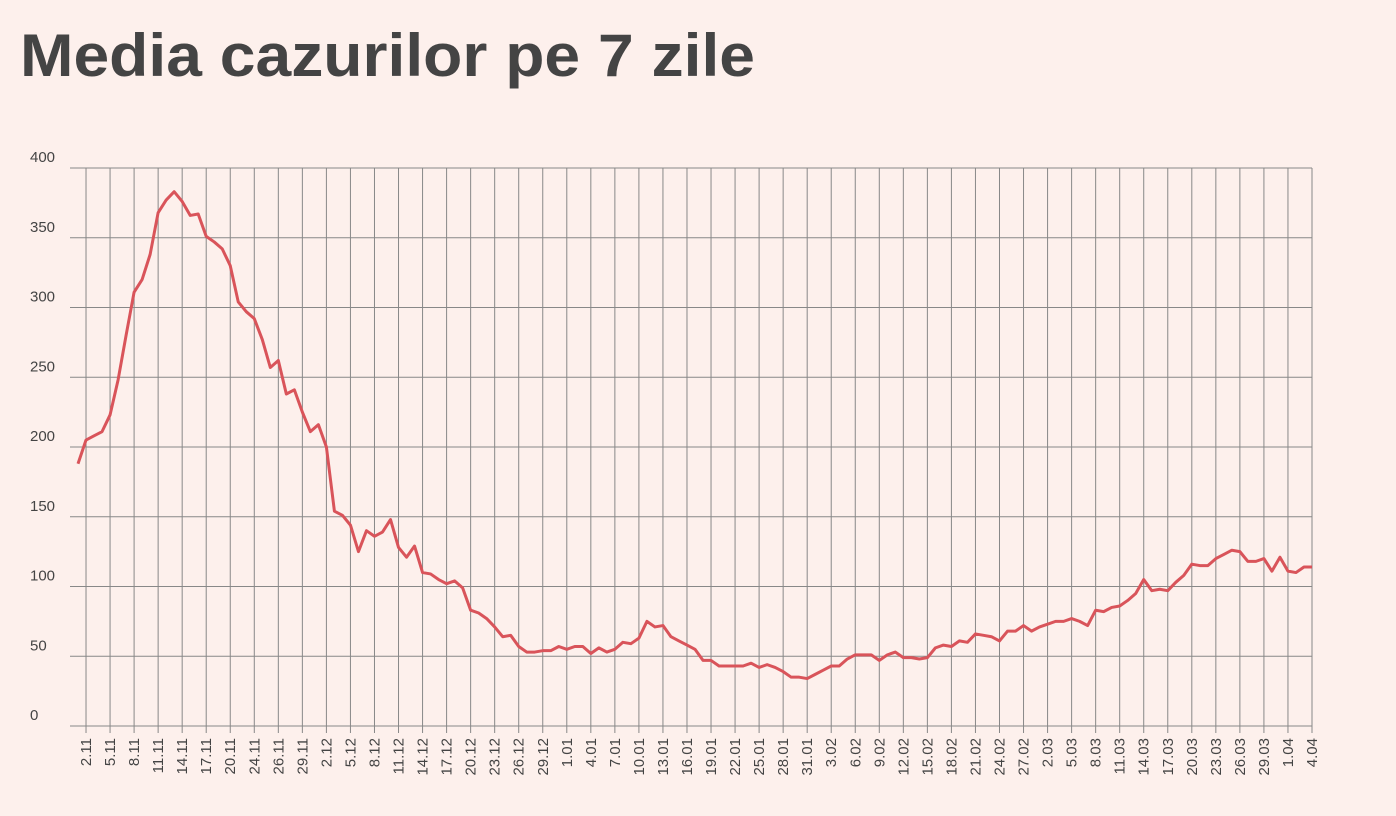 The height and width of the screenshot is (816, 1396). What do you see at coordinates (951, 757) in the screenshot?
I see `x-tick-label: 18.02` at bounding box center [951, 757].